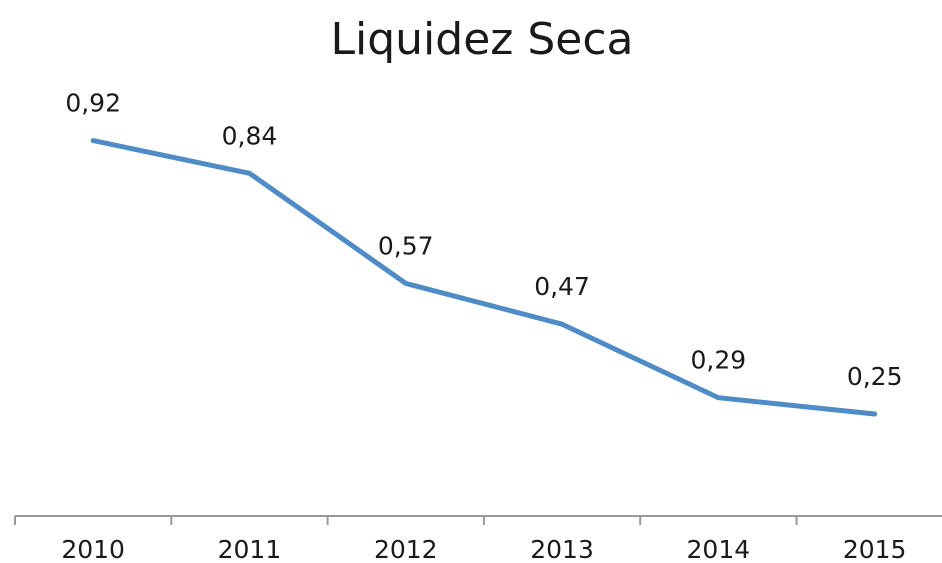  I want to click on data-label: 0,84, so click(250, 135).